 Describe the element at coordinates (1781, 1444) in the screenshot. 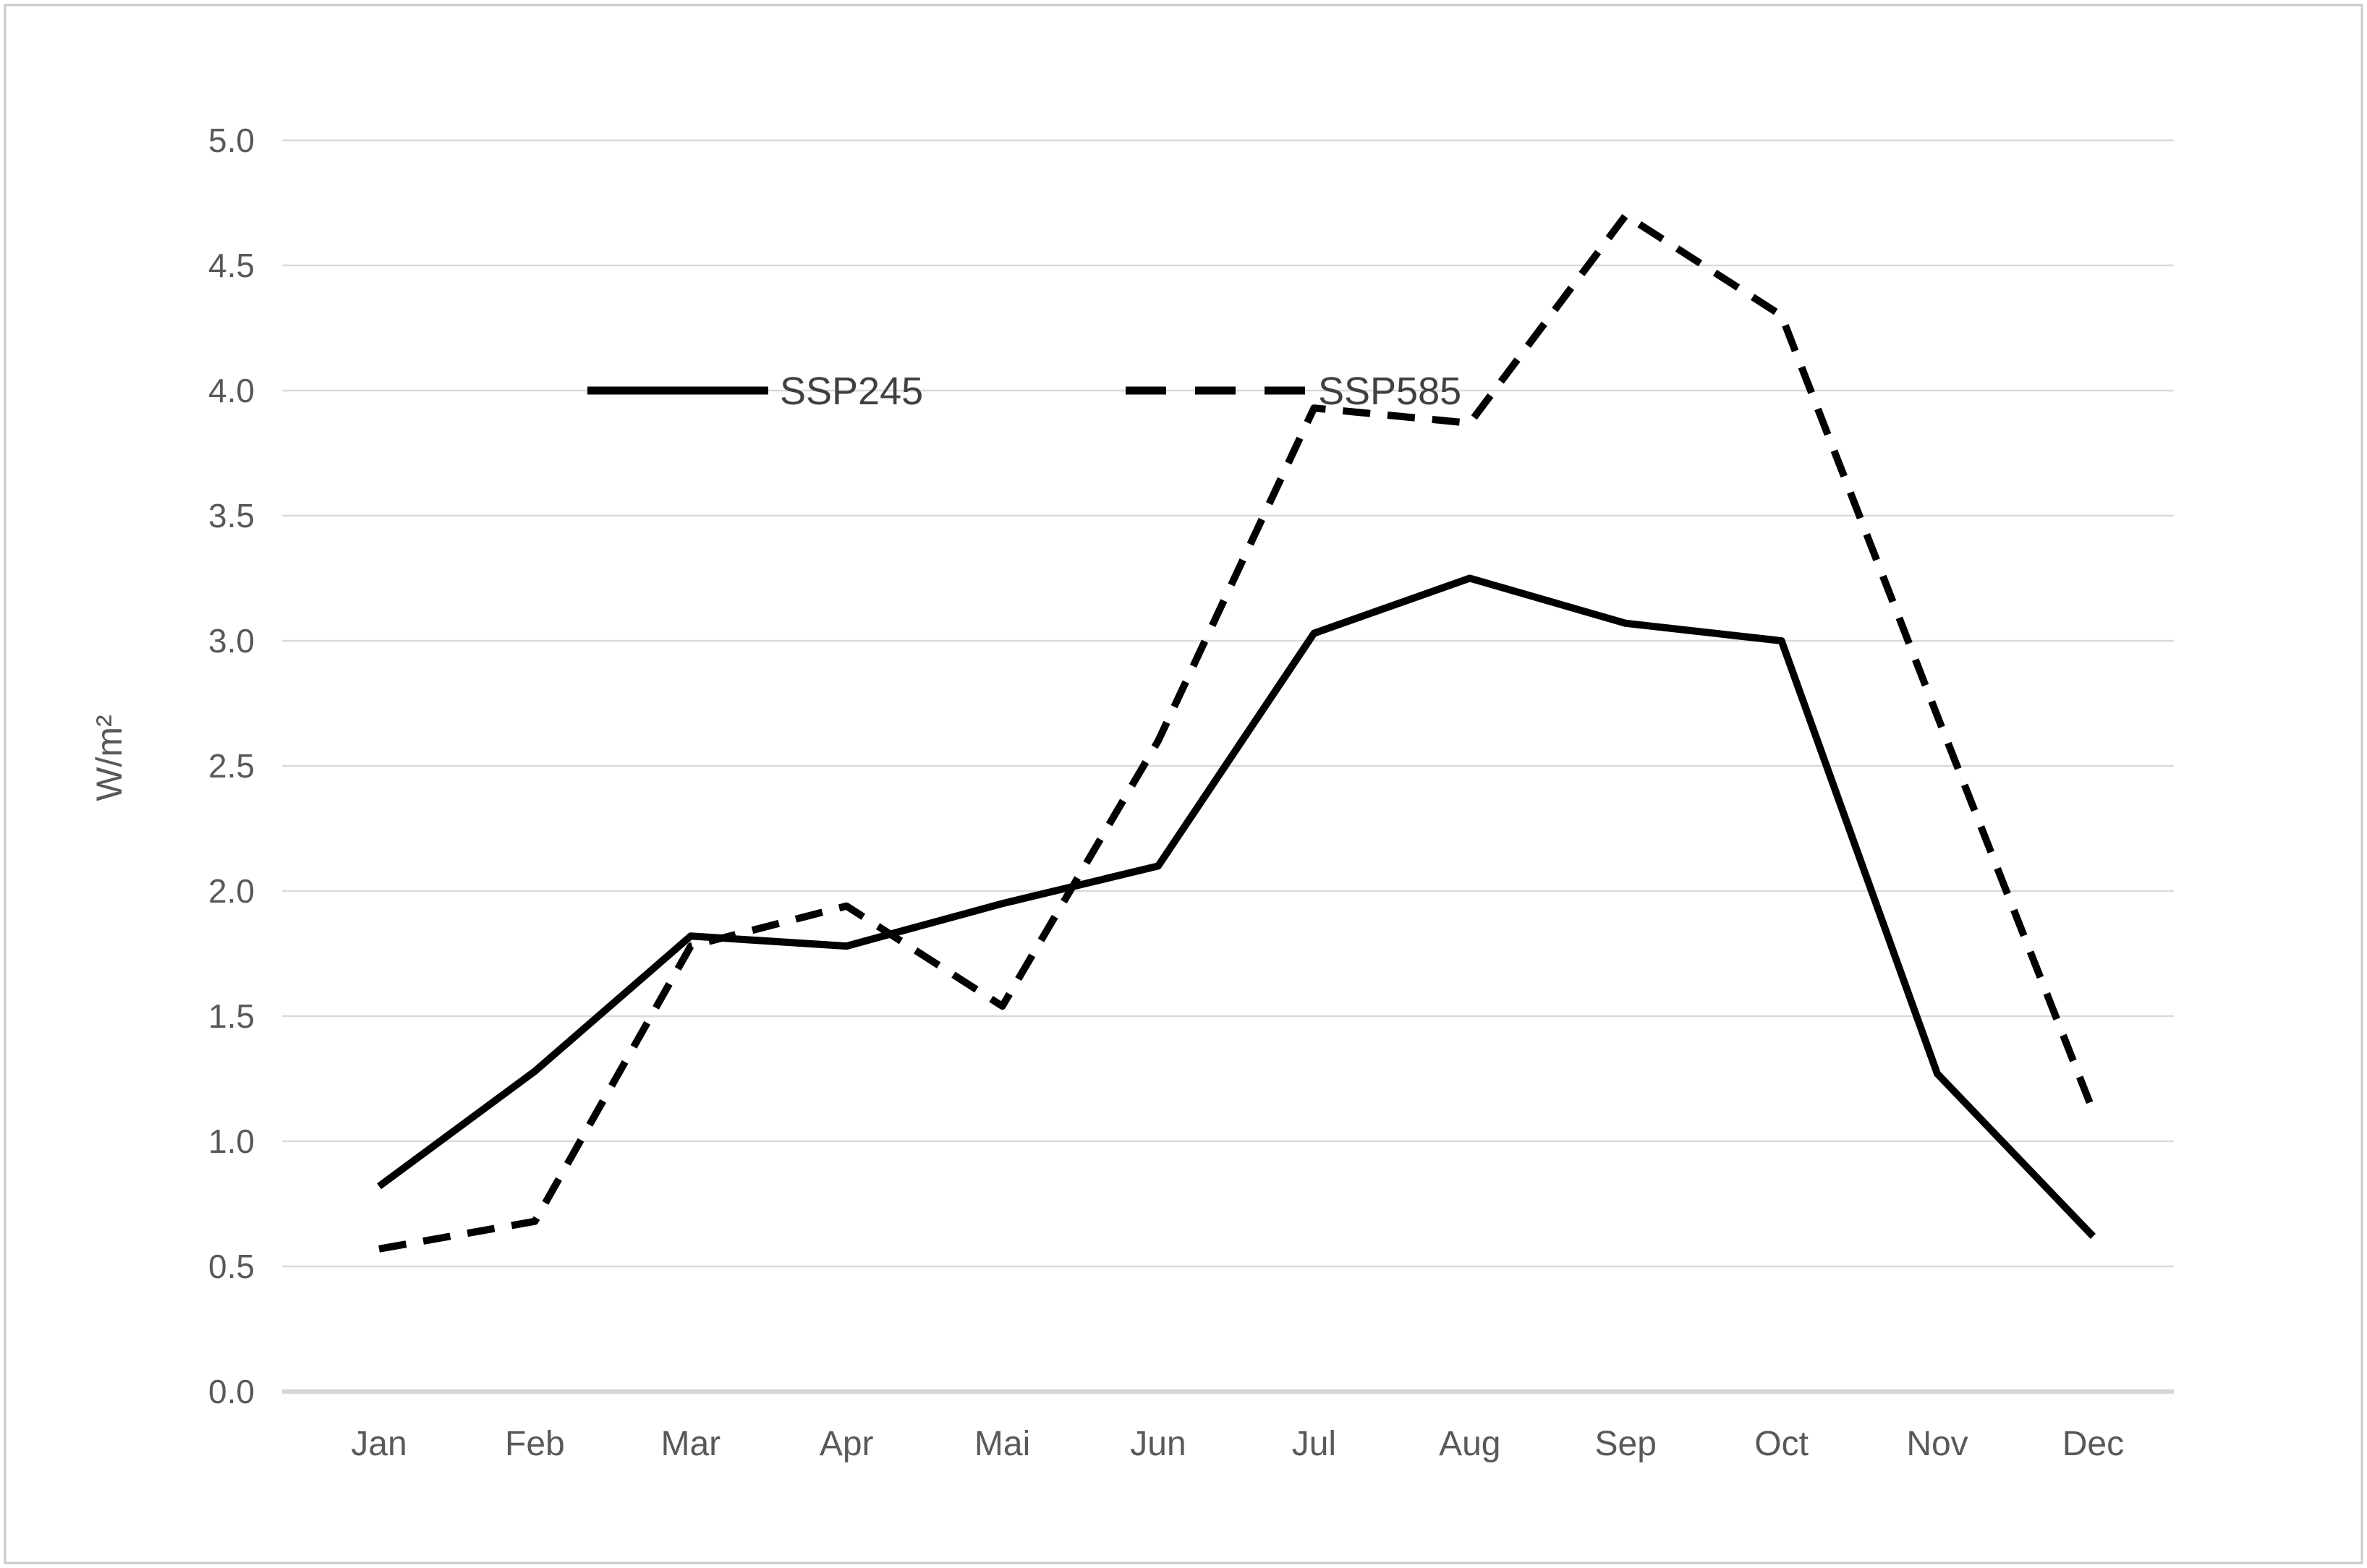

I see `x-tick-label: Oct` at that location.